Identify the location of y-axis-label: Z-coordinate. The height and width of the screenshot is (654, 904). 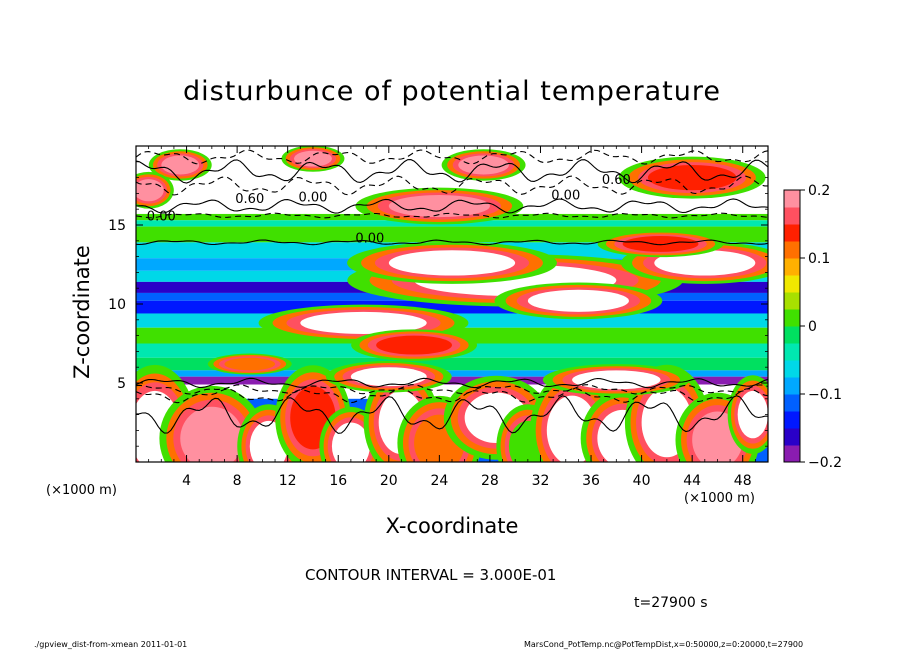
(82, 312).